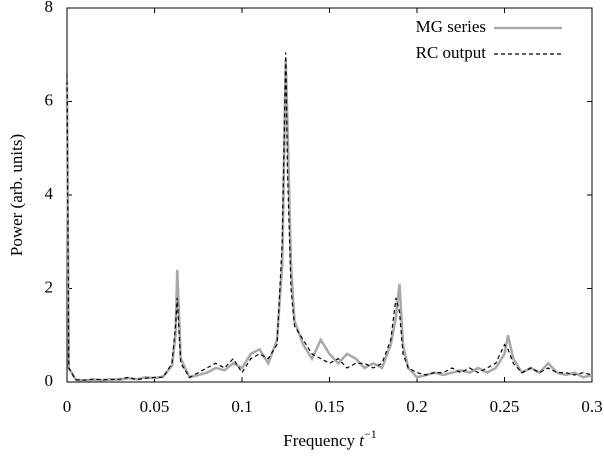 The width and height of the screenshot is (604, 456). Describe the element at coordinates (49, 286) in the screenshot. I see `y-tick-label: 2` at that location.